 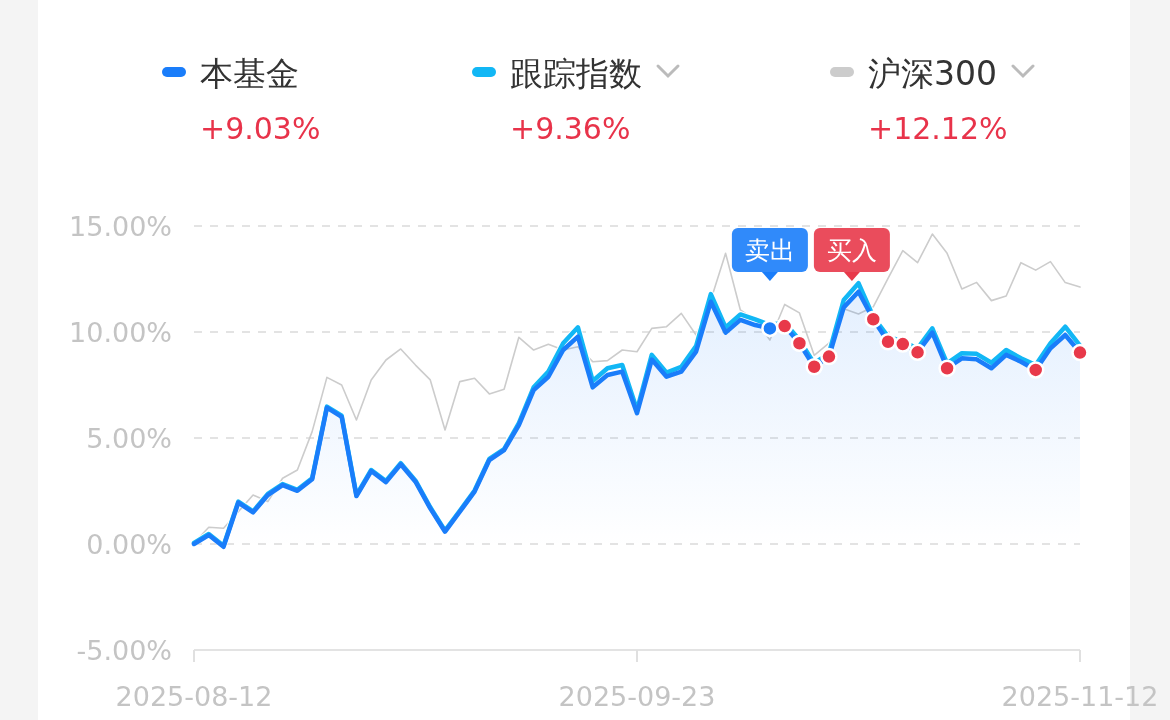 I want to click on annotation: 买入, so click(x=851, y=250).